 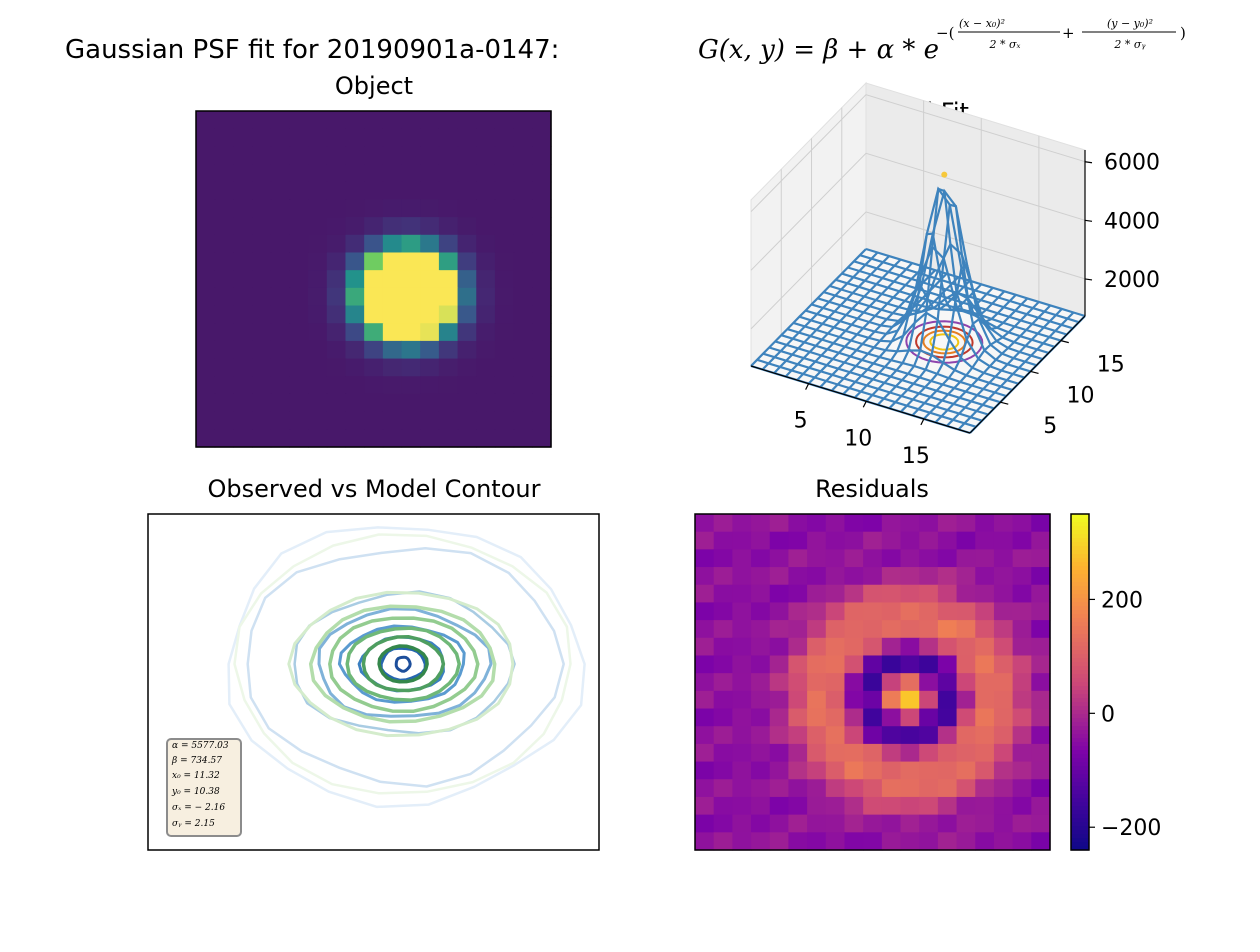 What do you see at coordinates (193, 824) in the screenshot?
I see `param-sigma-y: σᵧ = 2.15` at bounding box center [193, 824].